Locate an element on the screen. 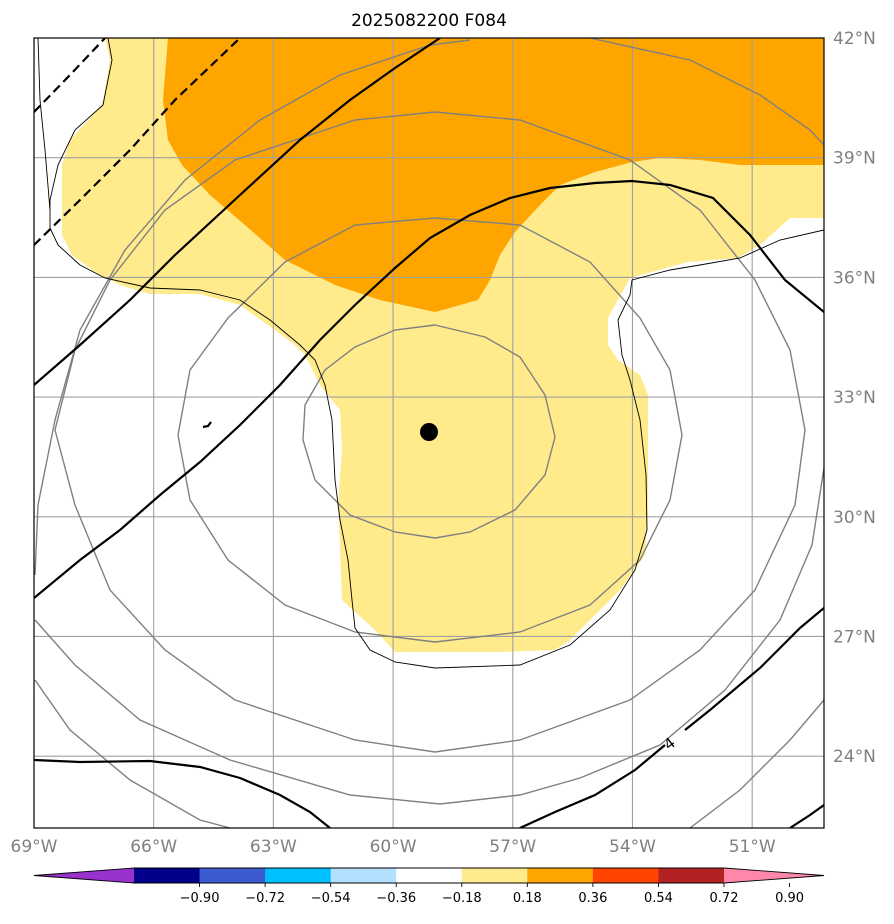 The width and height of the screenshot is (894, 924). latitude-tick-labels: 42°N 39°N 36°N 33°N 30°N 27°N 24°N is located at coordinates (854, 398).